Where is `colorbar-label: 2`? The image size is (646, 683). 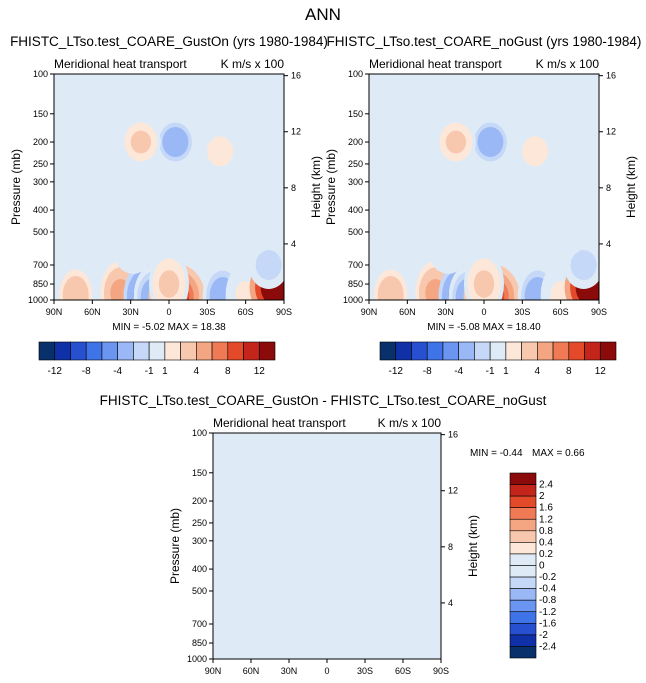
colorbar-label: 2 is located at coordinates (542, 496).